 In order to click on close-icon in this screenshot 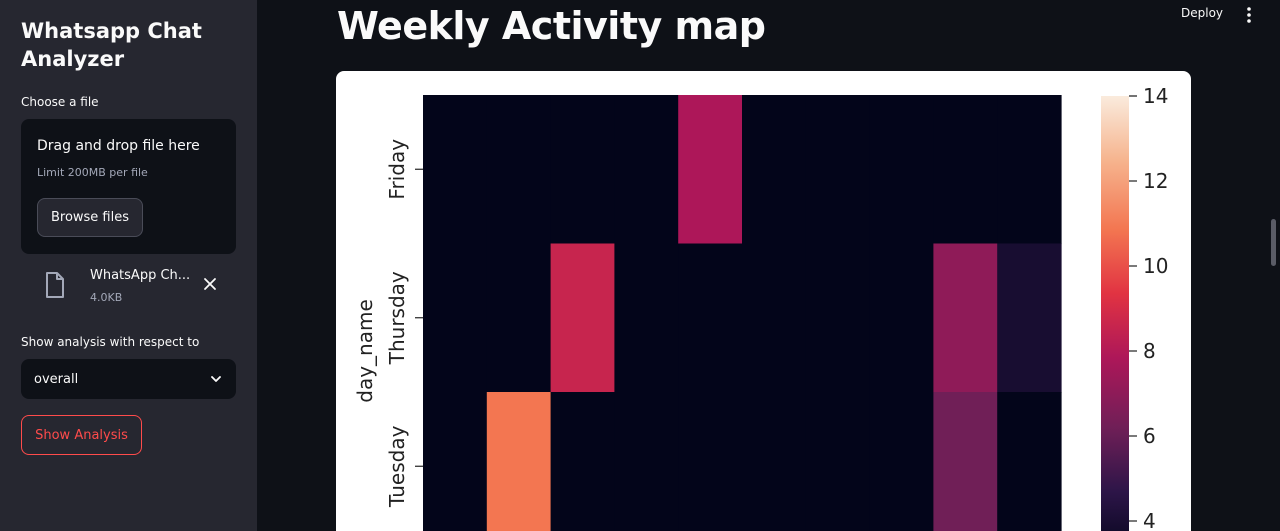, I will do `click(210, 284)`.